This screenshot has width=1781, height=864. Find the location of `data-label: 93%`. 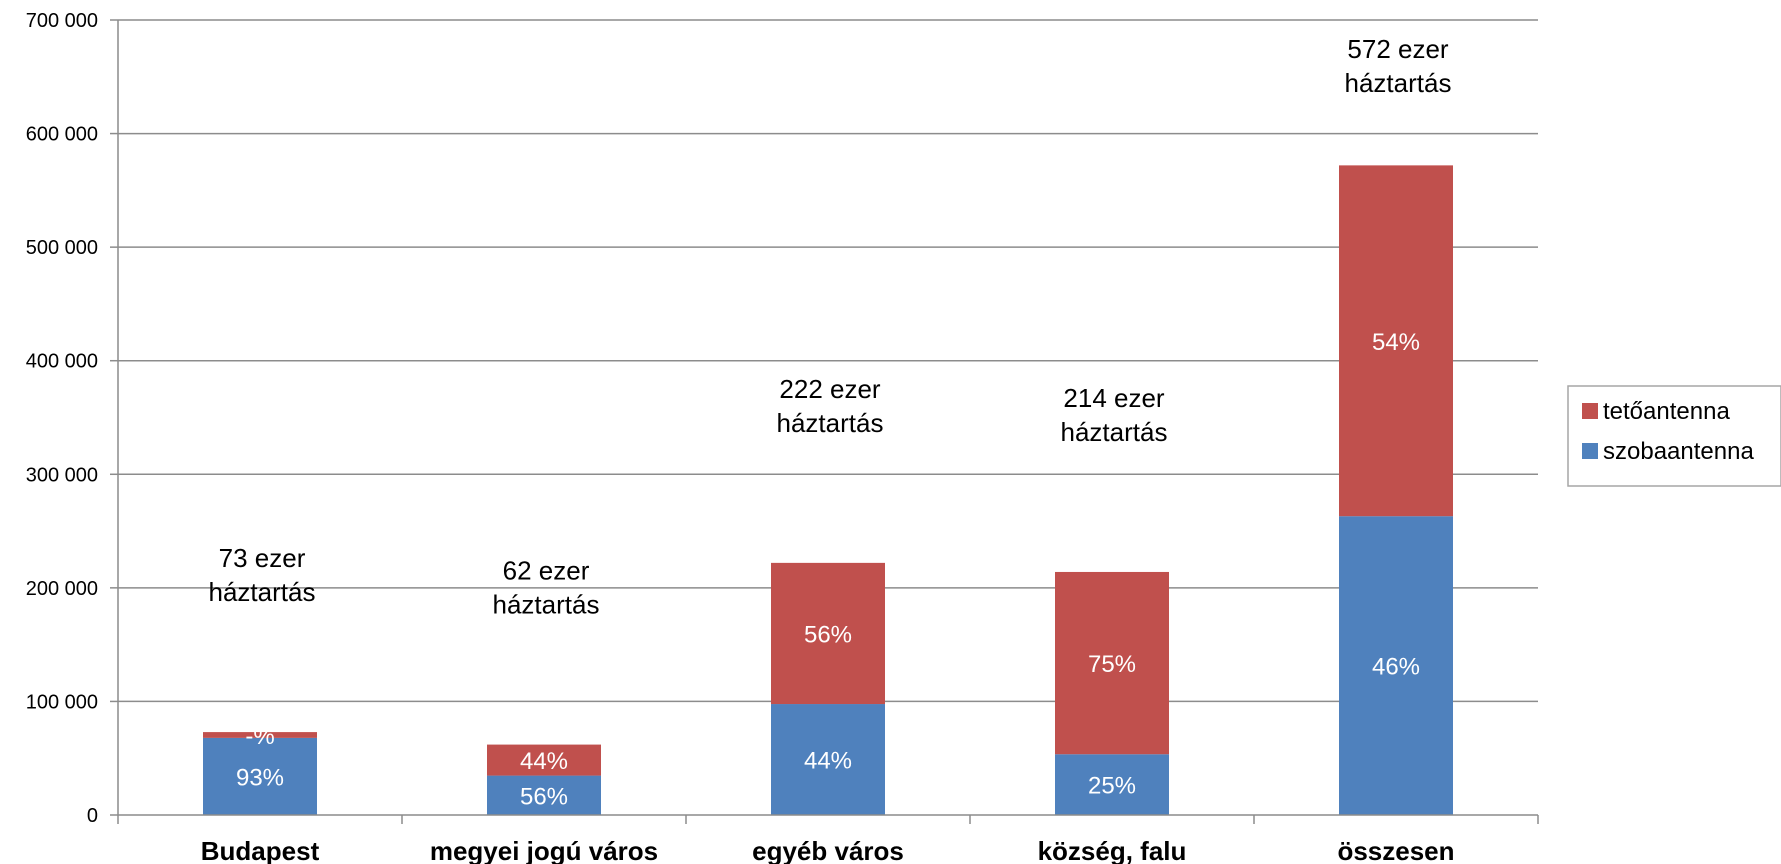

data-label: 93% is located at coordinates (260, 777).